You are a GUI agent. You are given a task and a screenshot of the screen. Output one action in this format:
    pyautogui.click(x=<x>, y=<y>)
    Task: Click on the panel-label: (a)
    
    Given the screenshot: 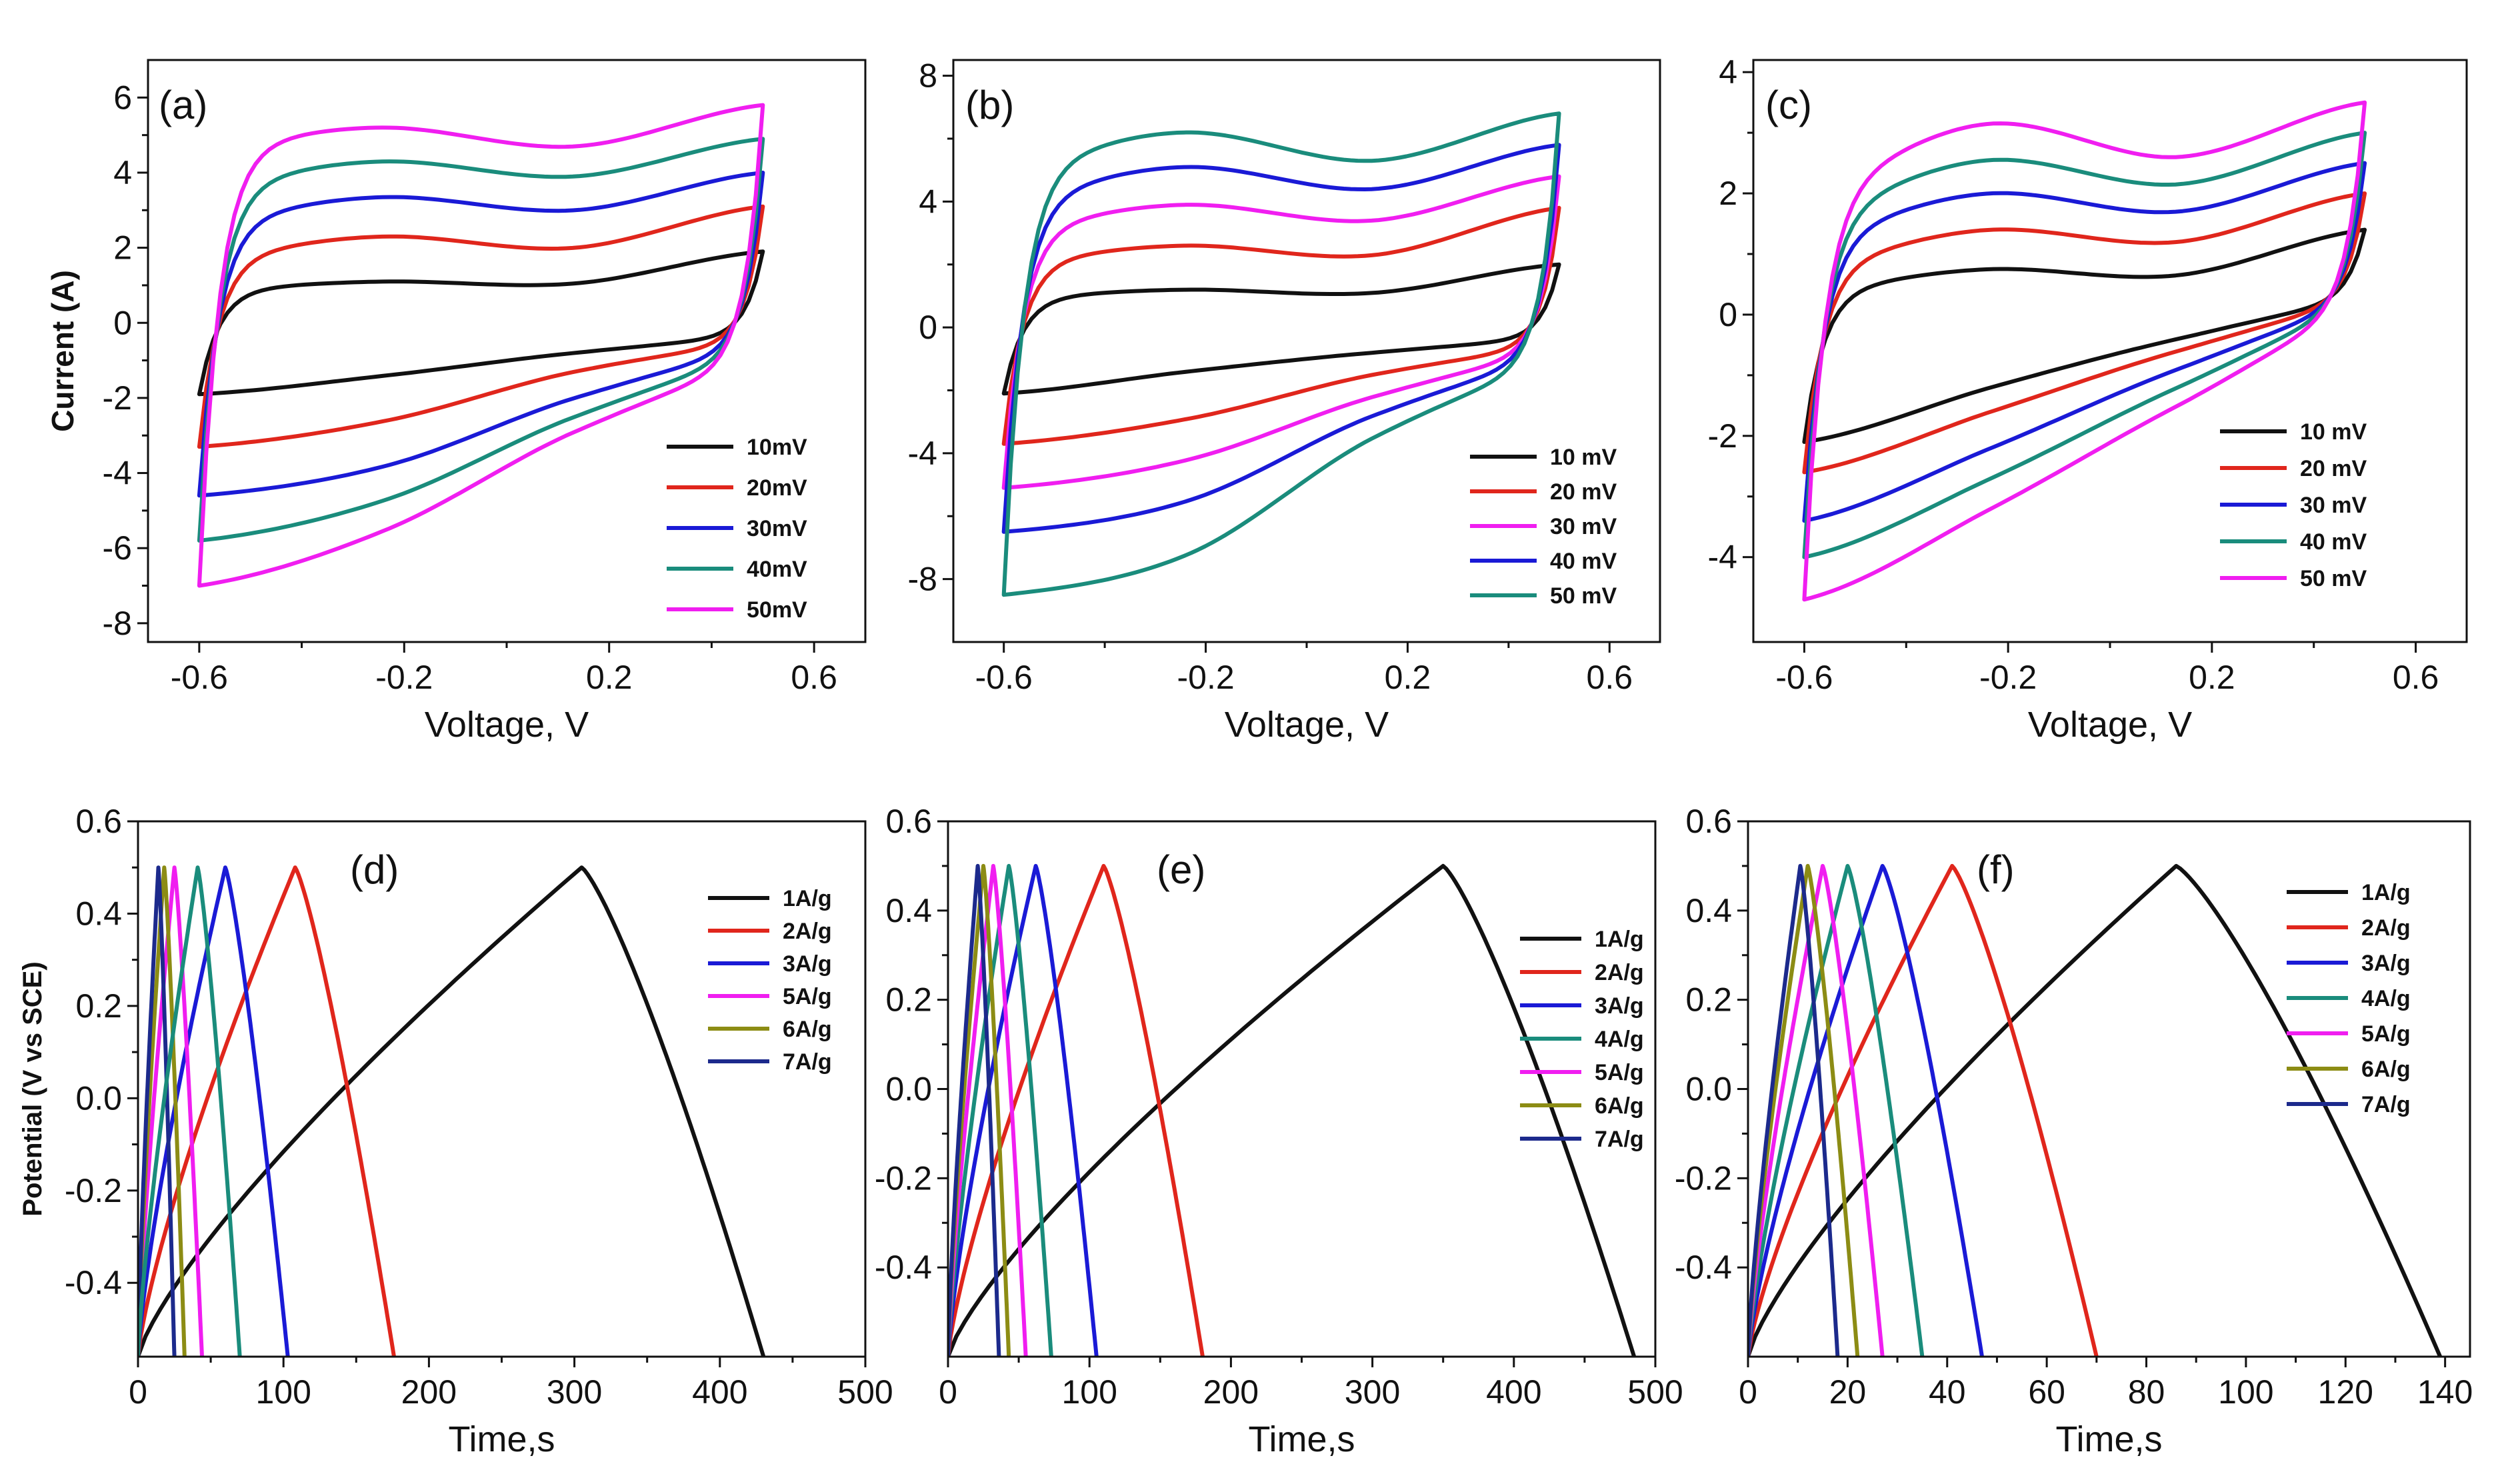 What is the action you would take?
    pyautogui.click(x=183, y=105)
    